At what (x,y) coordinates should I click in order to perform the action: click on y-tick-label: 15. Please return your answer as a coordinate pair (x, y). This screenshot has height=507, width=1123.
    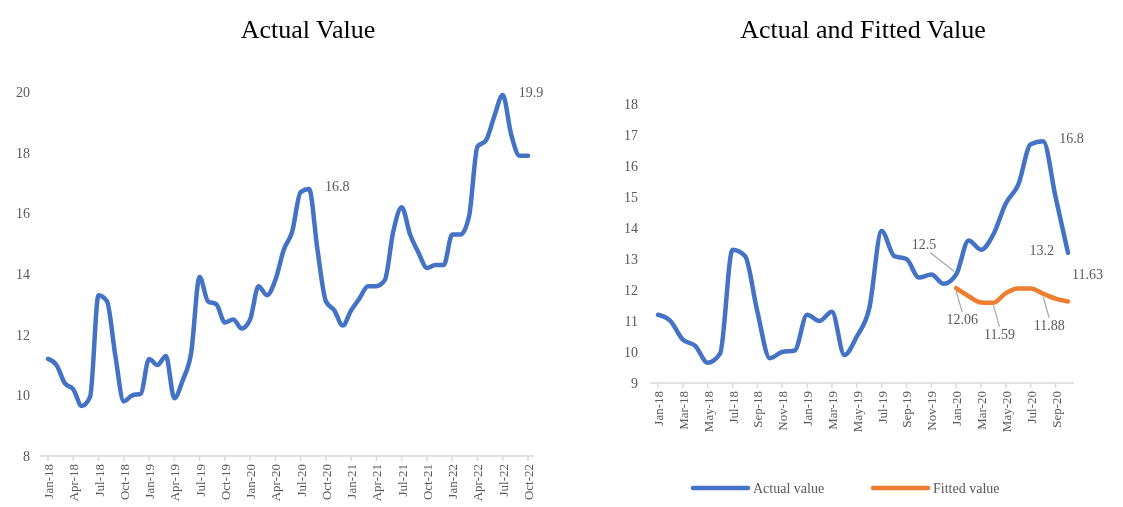
    Looking at the image, I should click on (631, 197).